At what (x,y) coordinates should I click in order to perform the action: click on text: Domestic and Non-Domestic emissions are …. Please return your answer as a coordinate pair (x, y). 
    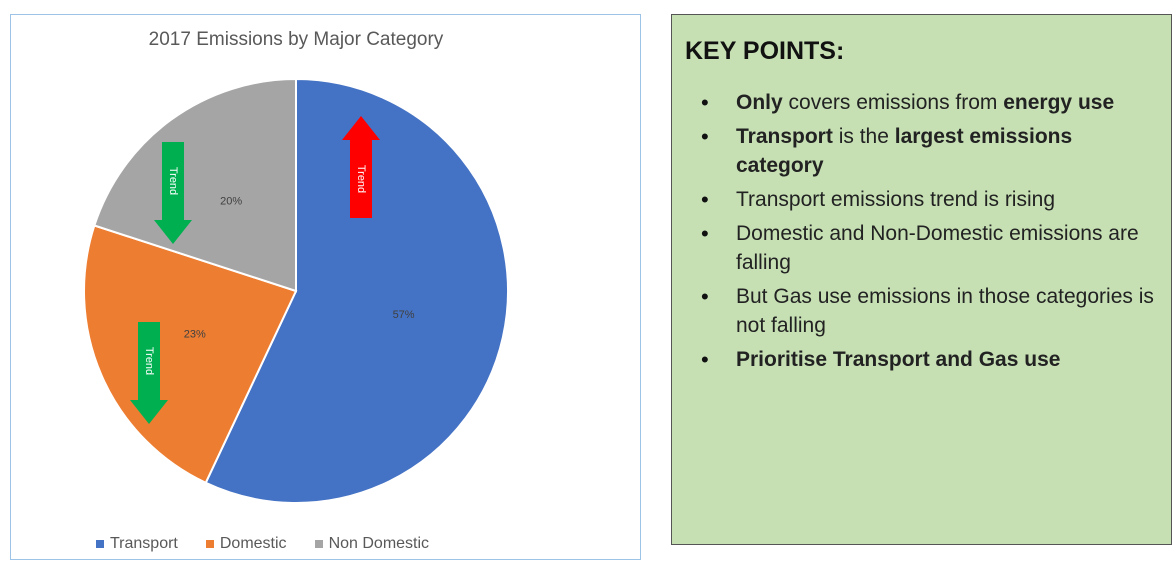
    Looking at the image, I should click on (937, 248).